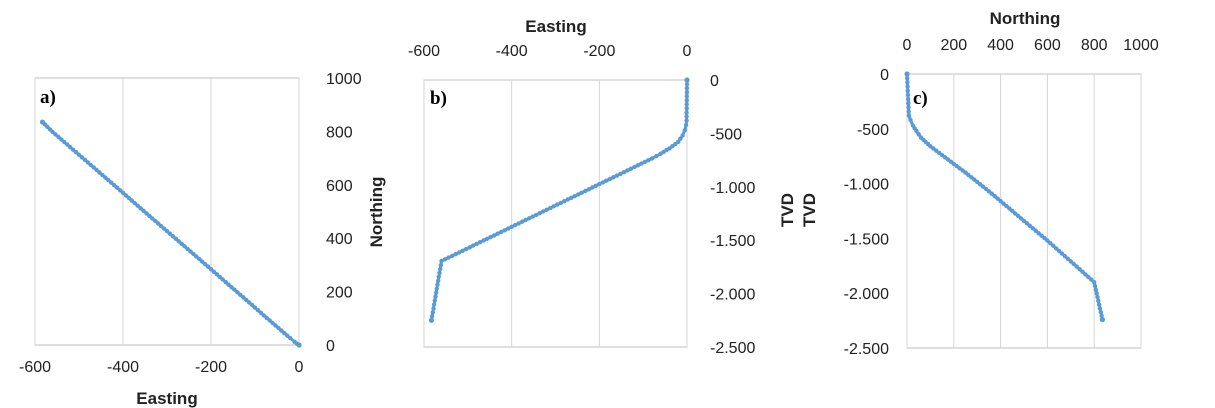 The width and height of the screenshot is (1215, 408). I want to click on chart-b-x-tick-label: -600, so click(424, 51).